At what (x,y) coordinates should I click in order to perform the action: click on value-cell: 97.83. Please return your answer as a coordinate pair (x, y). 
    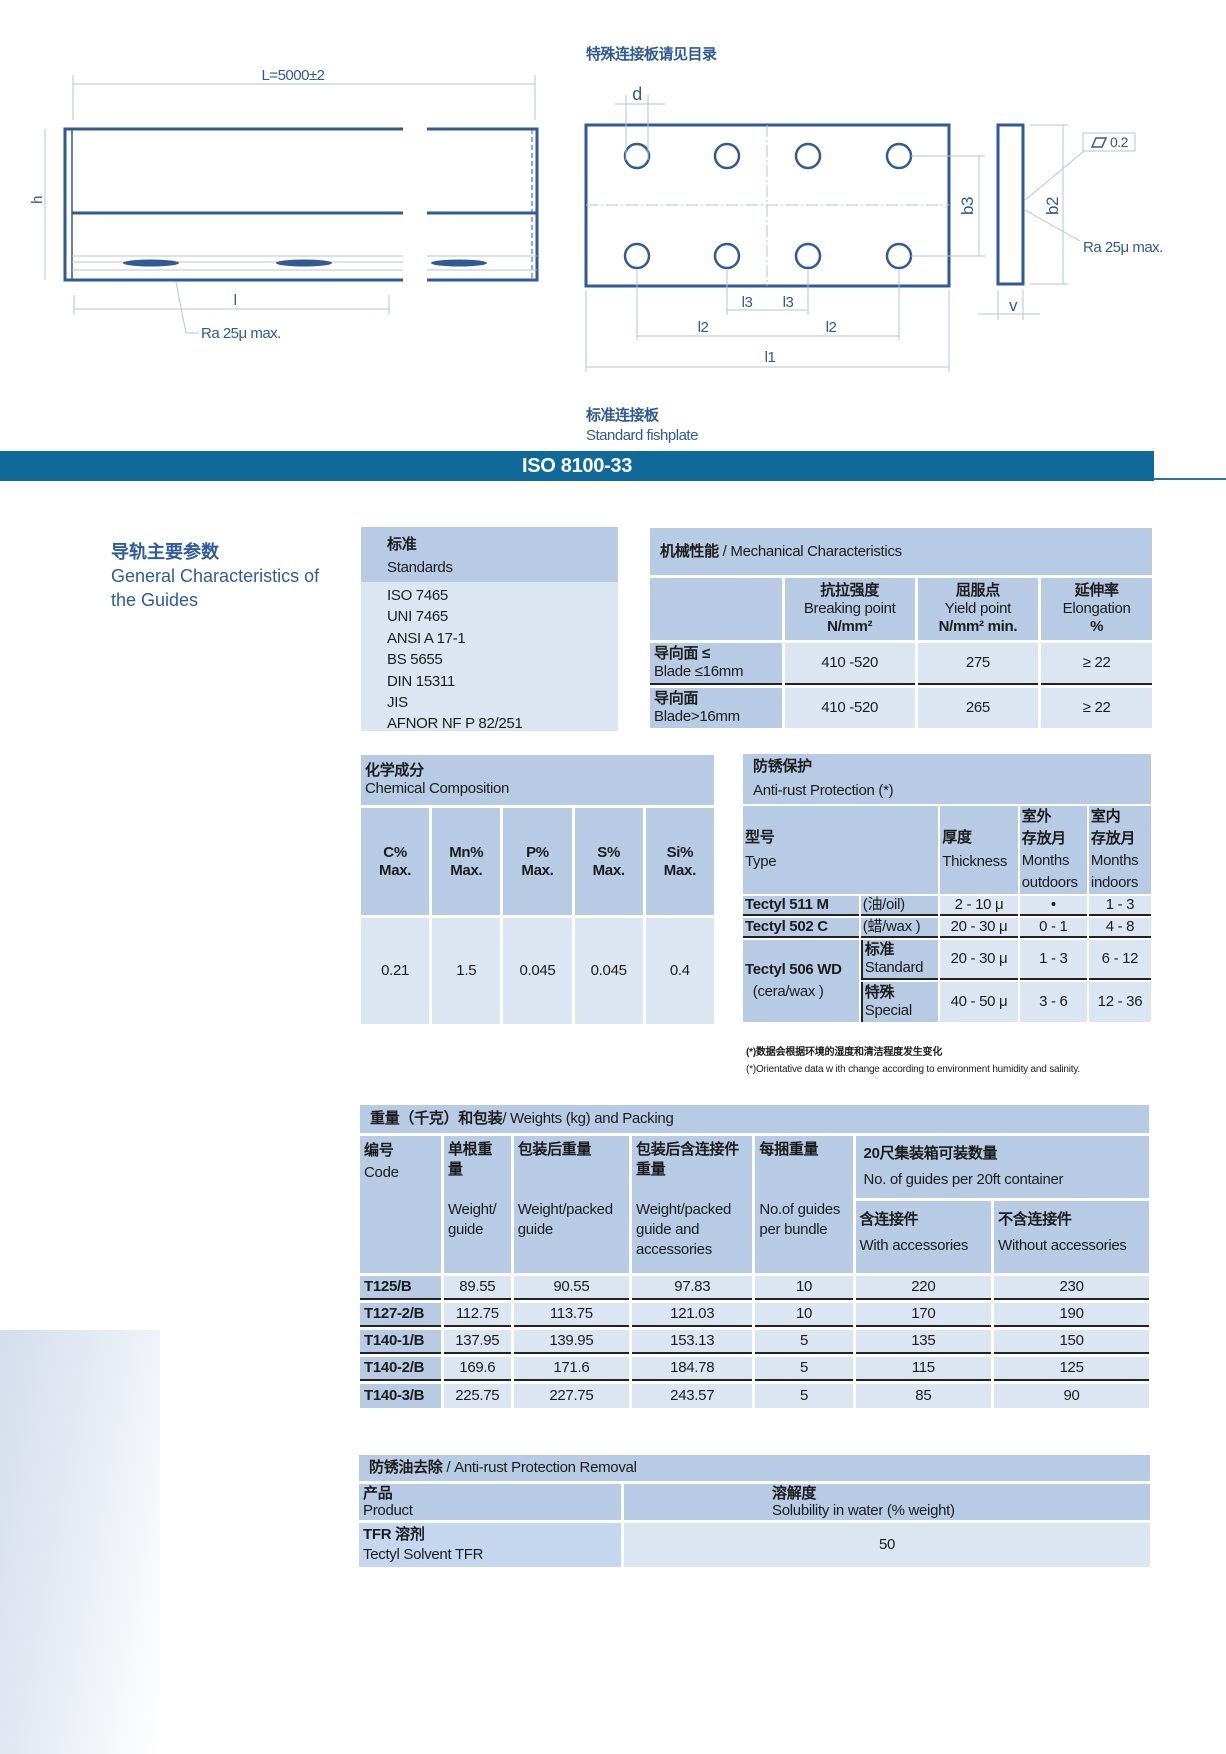
    Looking at the image, I should click on (692, 1288).